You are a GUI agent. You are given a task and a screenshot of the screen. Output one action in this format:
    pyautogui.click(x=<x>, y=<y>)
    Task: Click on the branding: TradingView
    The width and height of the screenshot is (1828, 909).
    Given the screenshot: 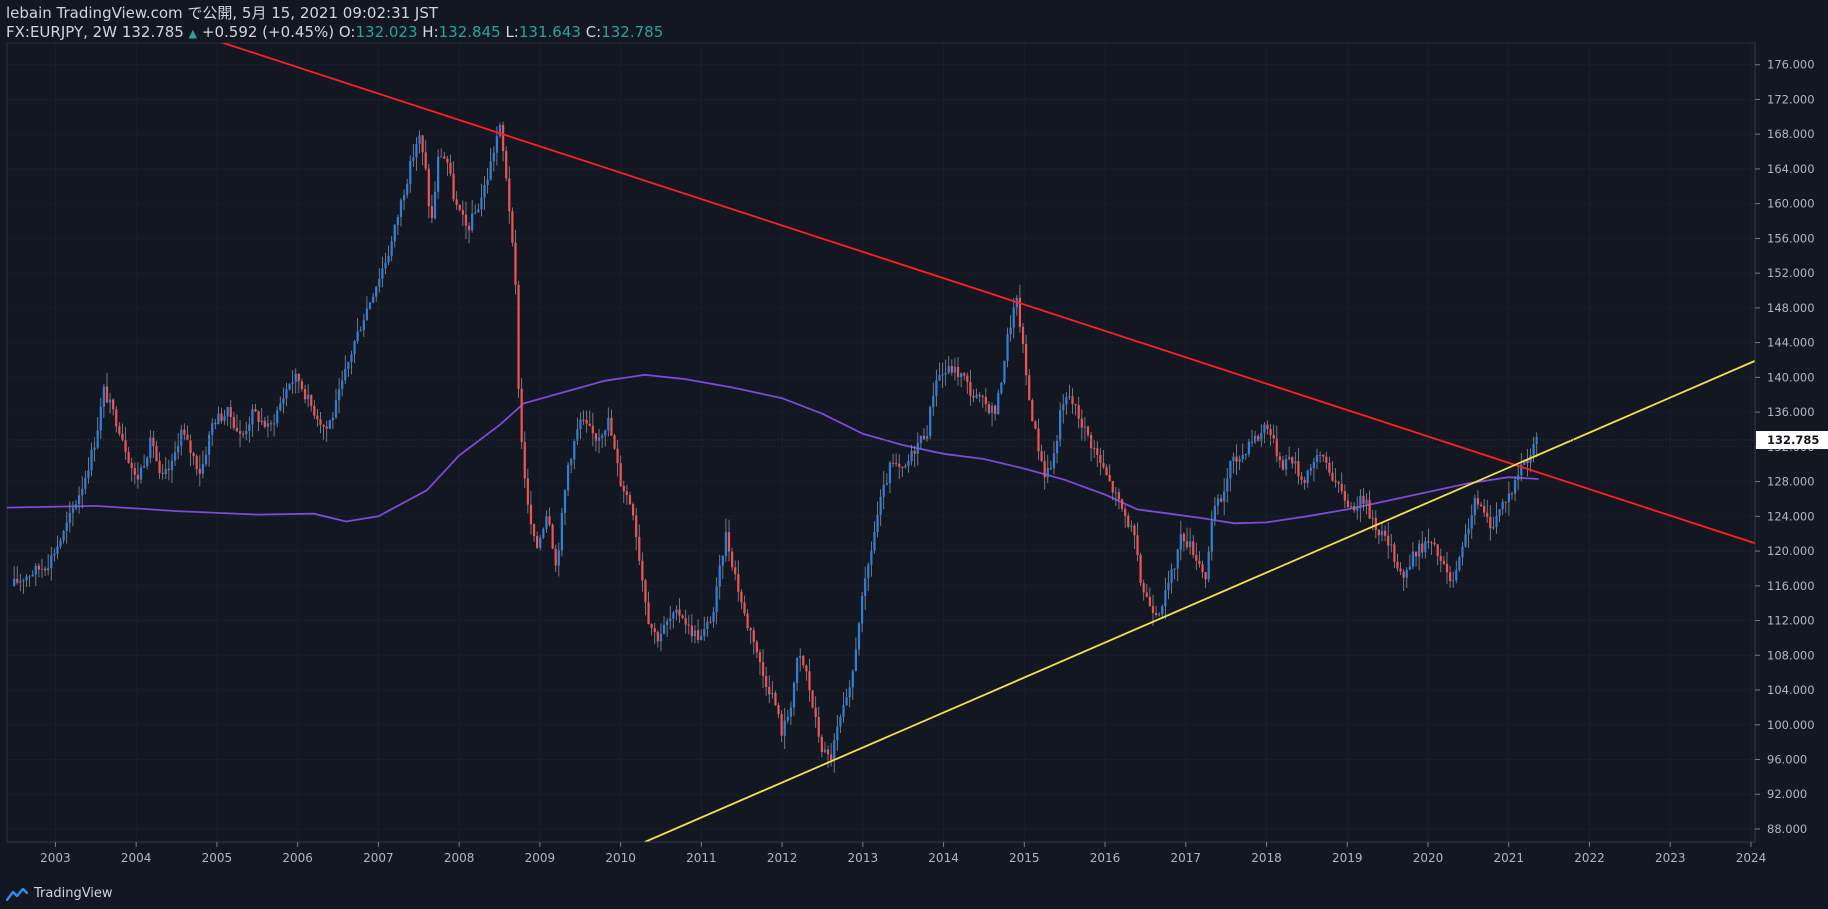 What is the action you would take?
    pyautogui.click(x=59, y=893)
    